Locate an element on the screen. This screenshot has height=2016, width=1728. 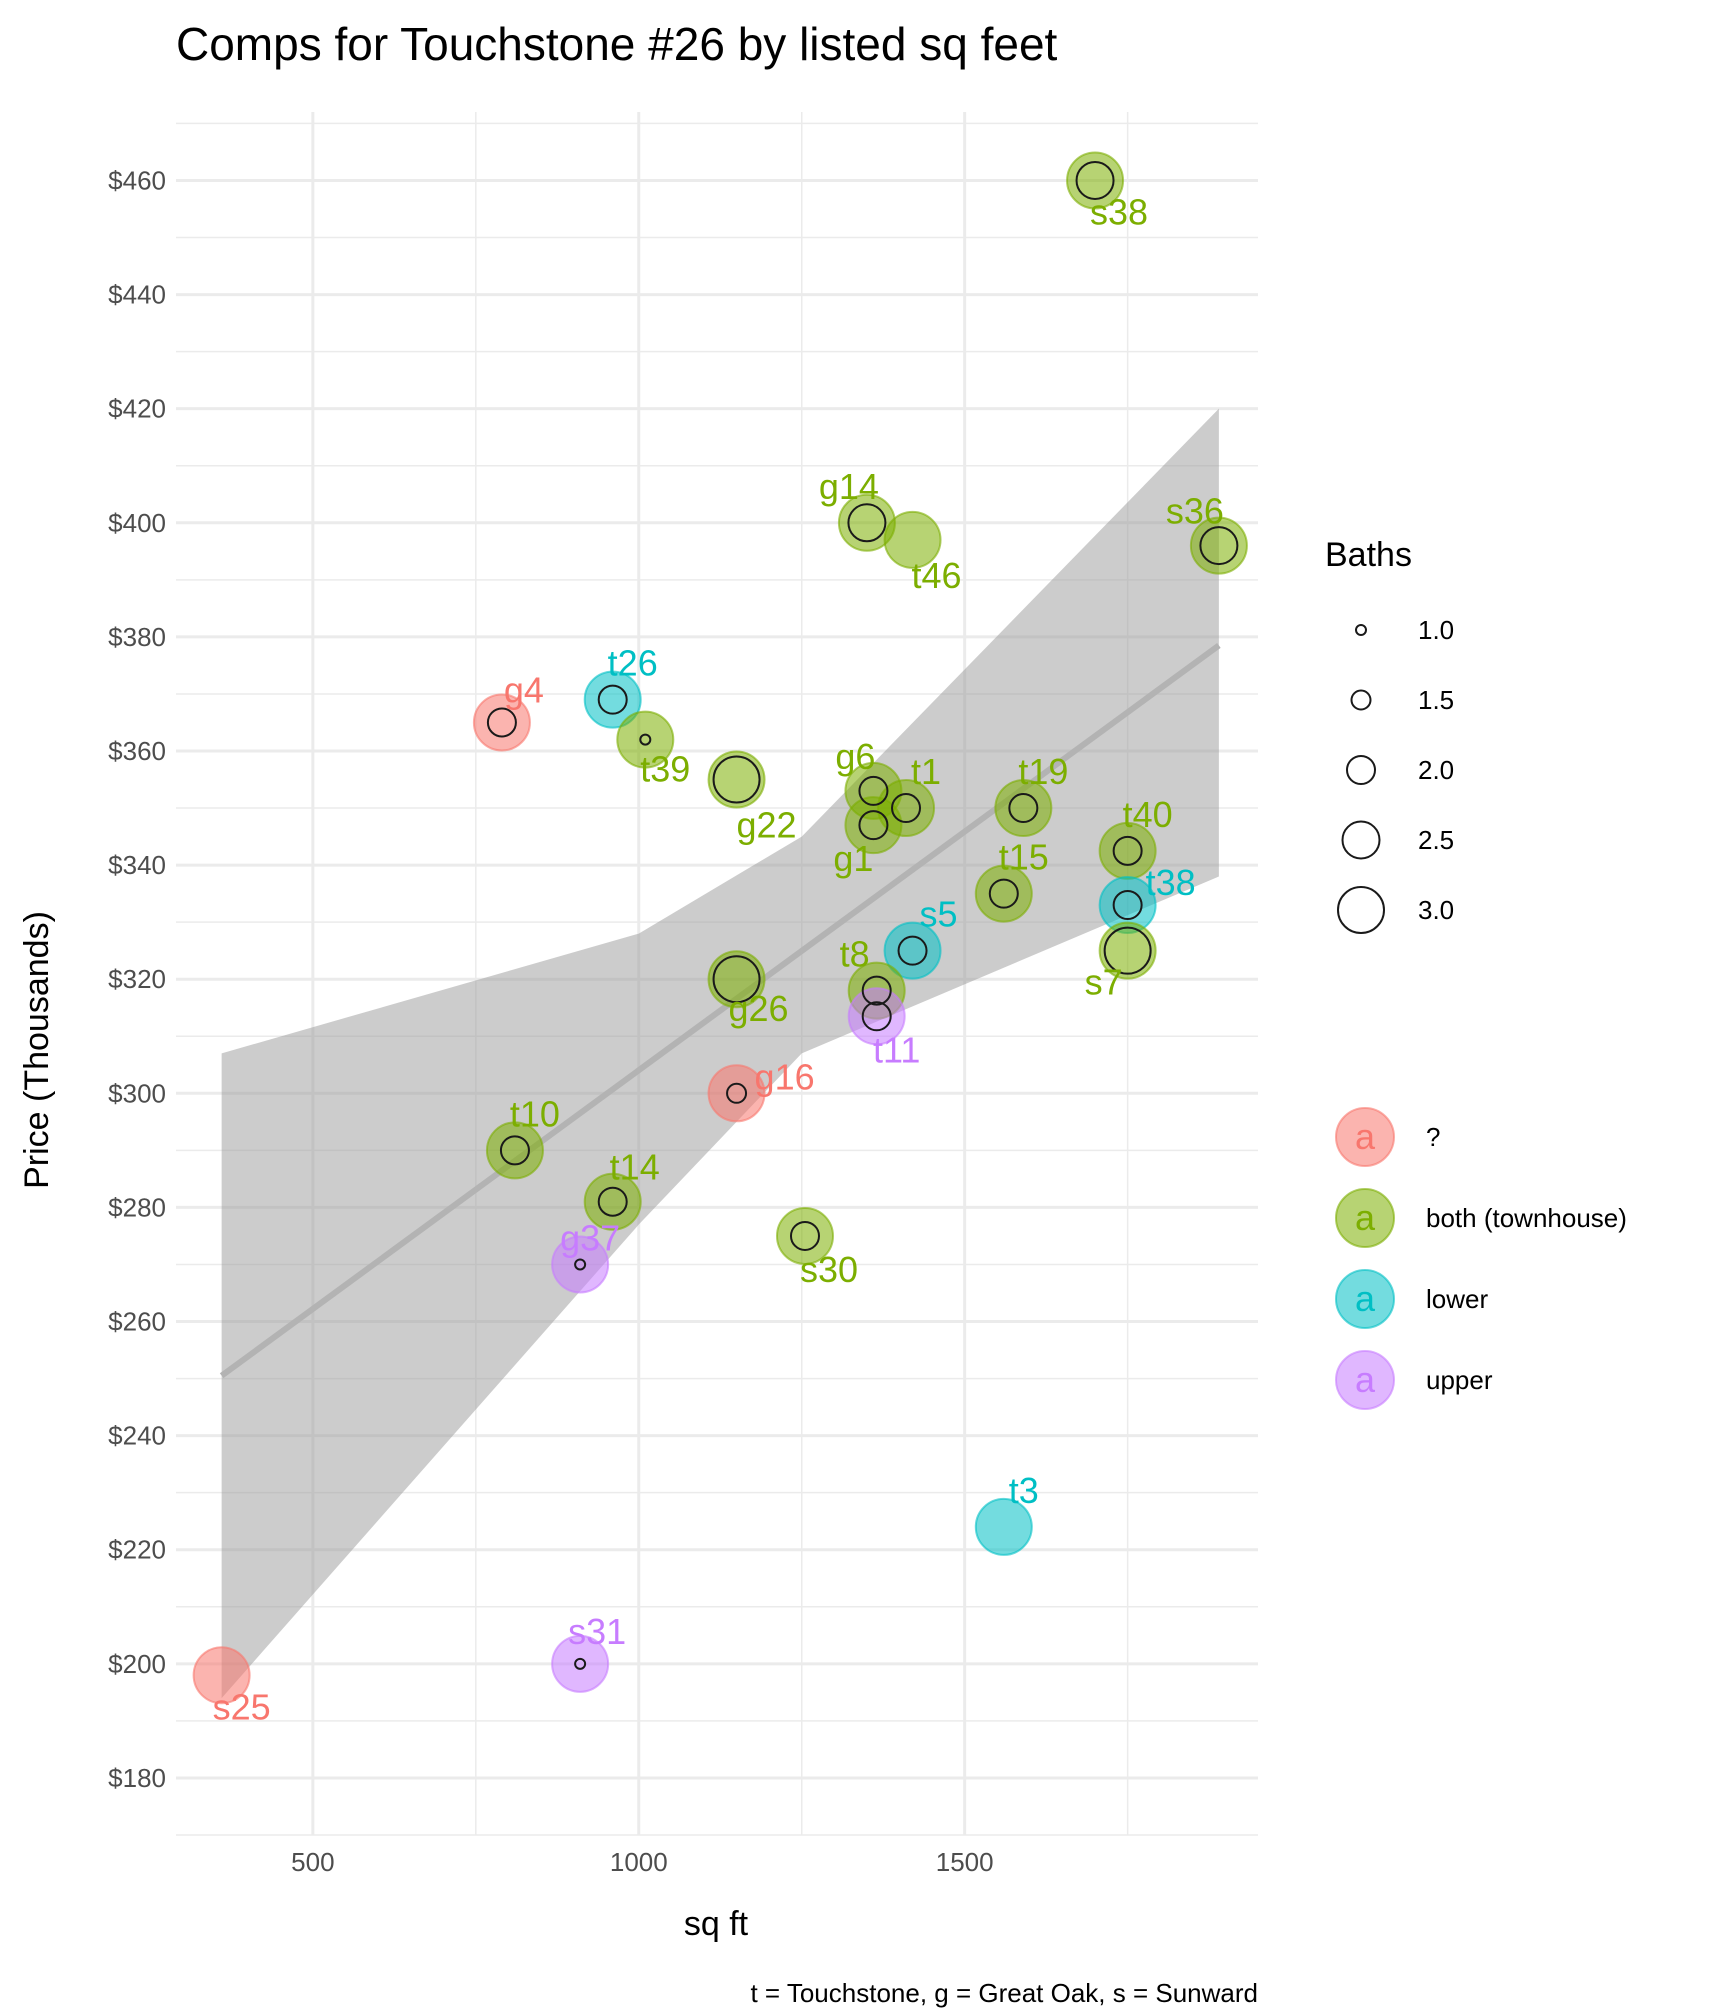
y-tick-label: $280 is located at coordinates (137, 1207).